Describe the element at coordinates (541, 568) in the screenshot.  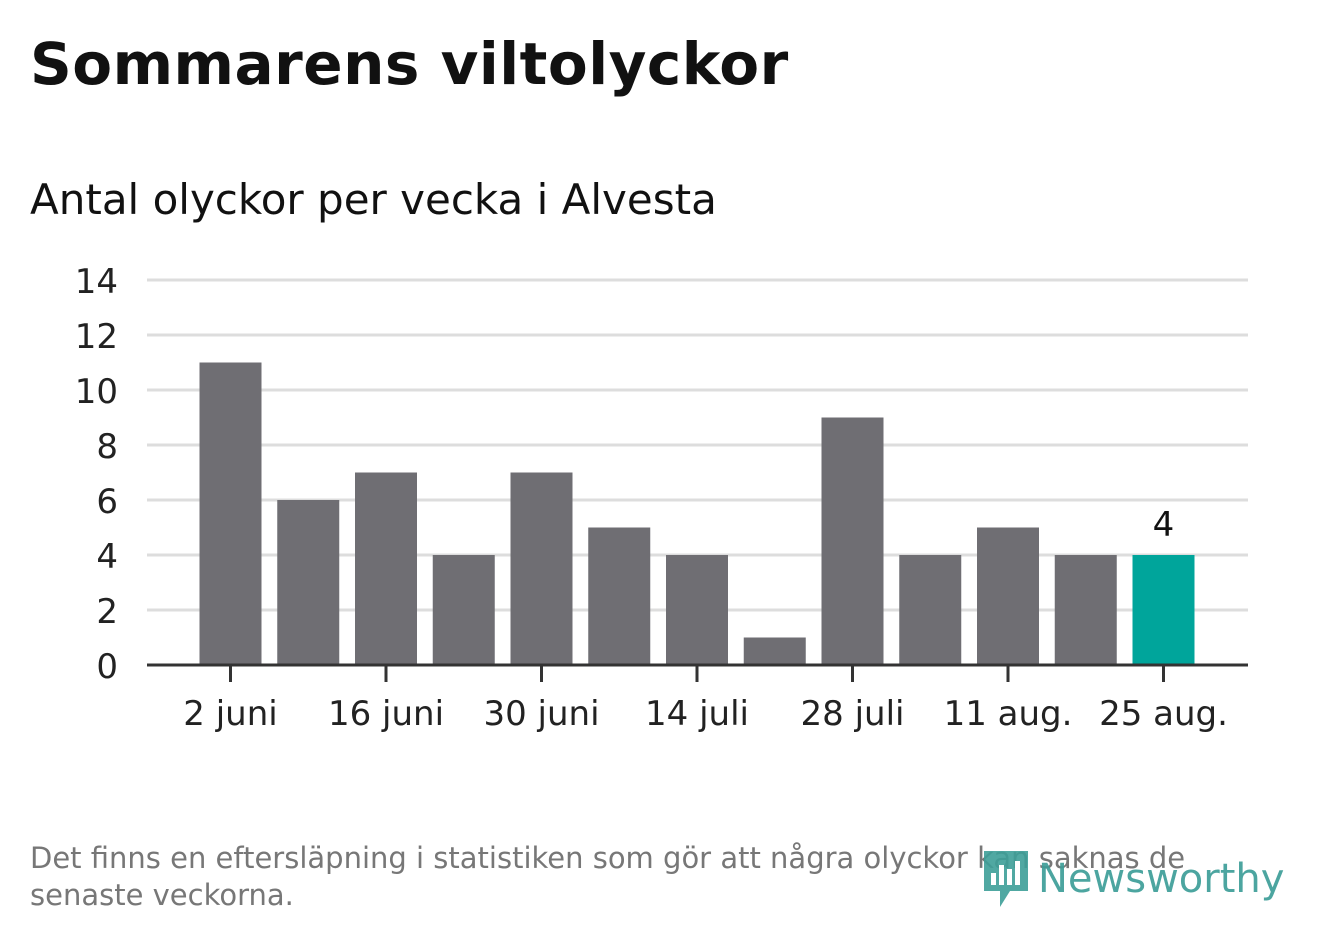
I see `bar-30-juni` at that location.